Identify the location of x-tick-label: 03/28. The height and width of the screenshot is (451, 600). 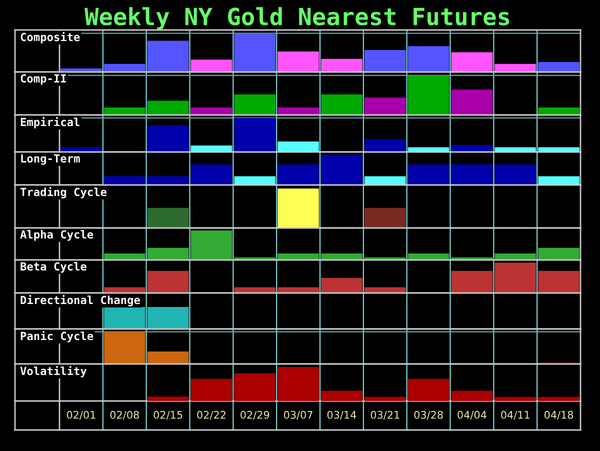
(428, 415).